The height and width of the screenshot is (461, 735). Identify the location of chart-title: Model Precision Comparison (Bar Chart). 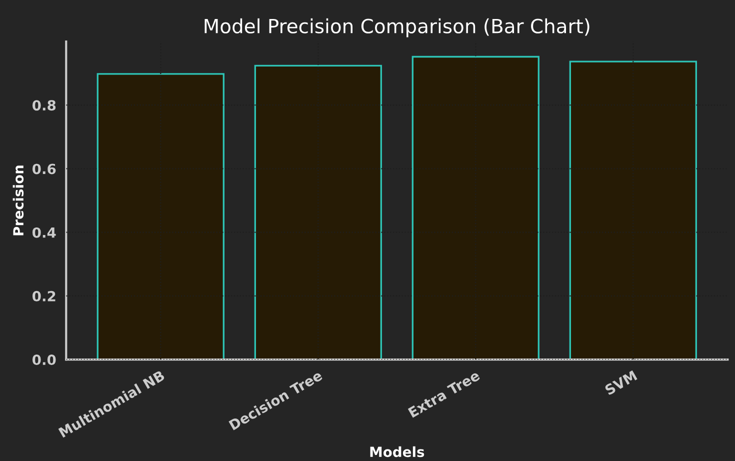
(397, 28).